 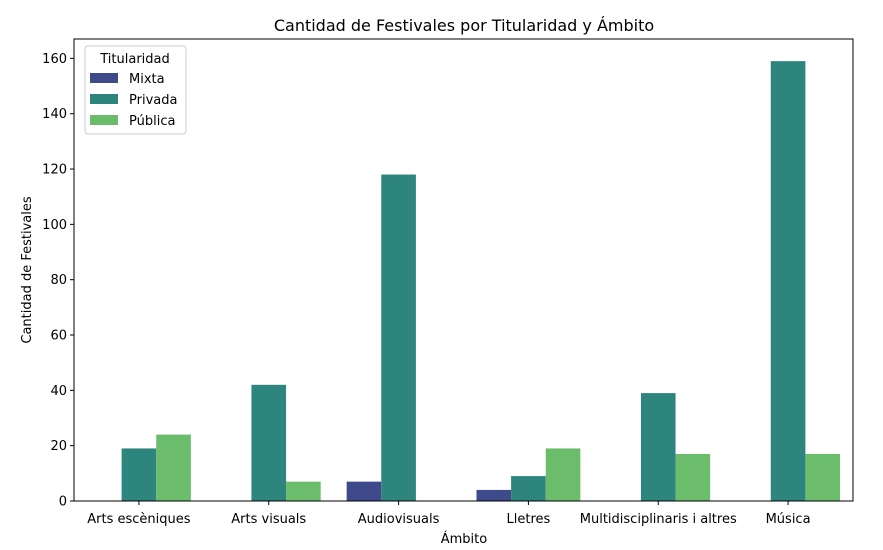 What do you see at coordinates (54, 170) in the screenshot?
I see `y-tick-label: 120` at bounding box center [54, 170].